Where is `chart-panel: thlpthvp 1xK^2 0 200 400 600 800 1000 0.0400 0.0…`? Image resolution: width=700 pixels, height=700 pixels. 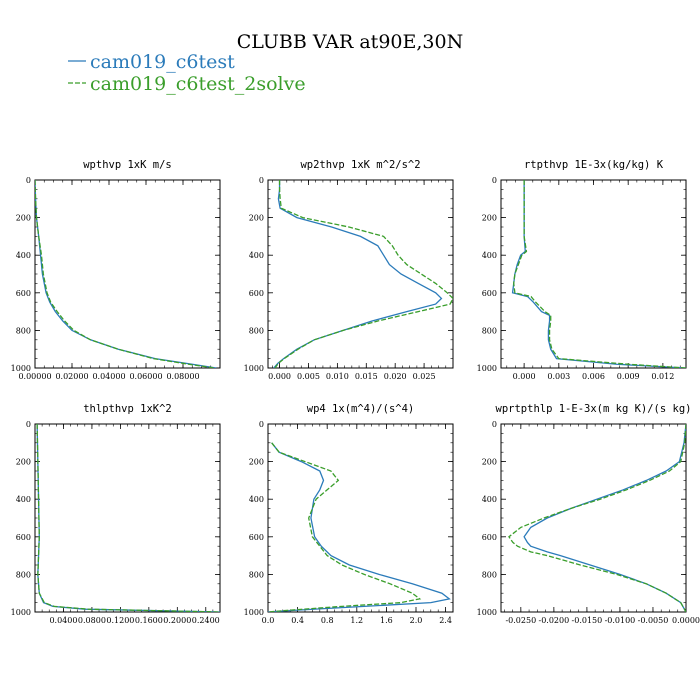
chart-panel: thlpthvp 1xK^2 0 200 400 600 800 1000 0.0400 0.0… is located at coordinates (116, 514).